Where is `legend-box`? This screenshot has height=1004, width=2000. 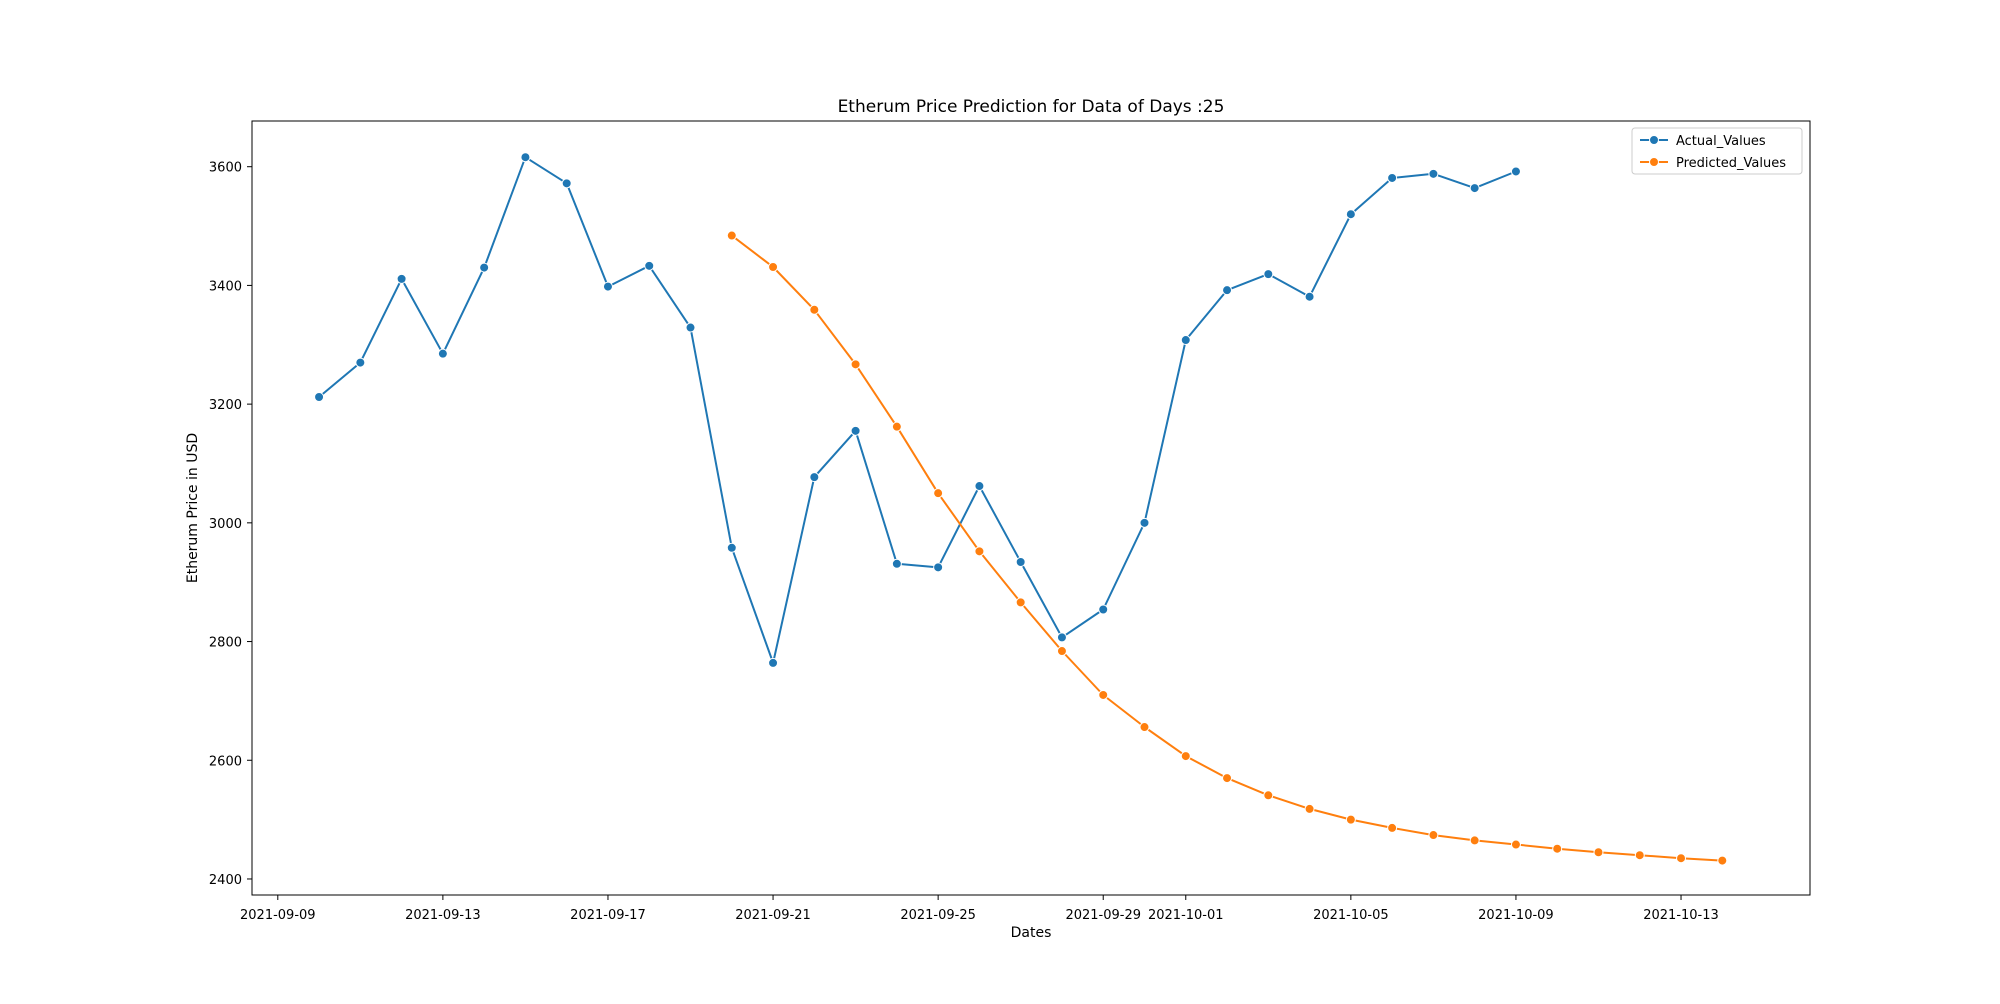 legend-box is located at coordinates (1717, 151).